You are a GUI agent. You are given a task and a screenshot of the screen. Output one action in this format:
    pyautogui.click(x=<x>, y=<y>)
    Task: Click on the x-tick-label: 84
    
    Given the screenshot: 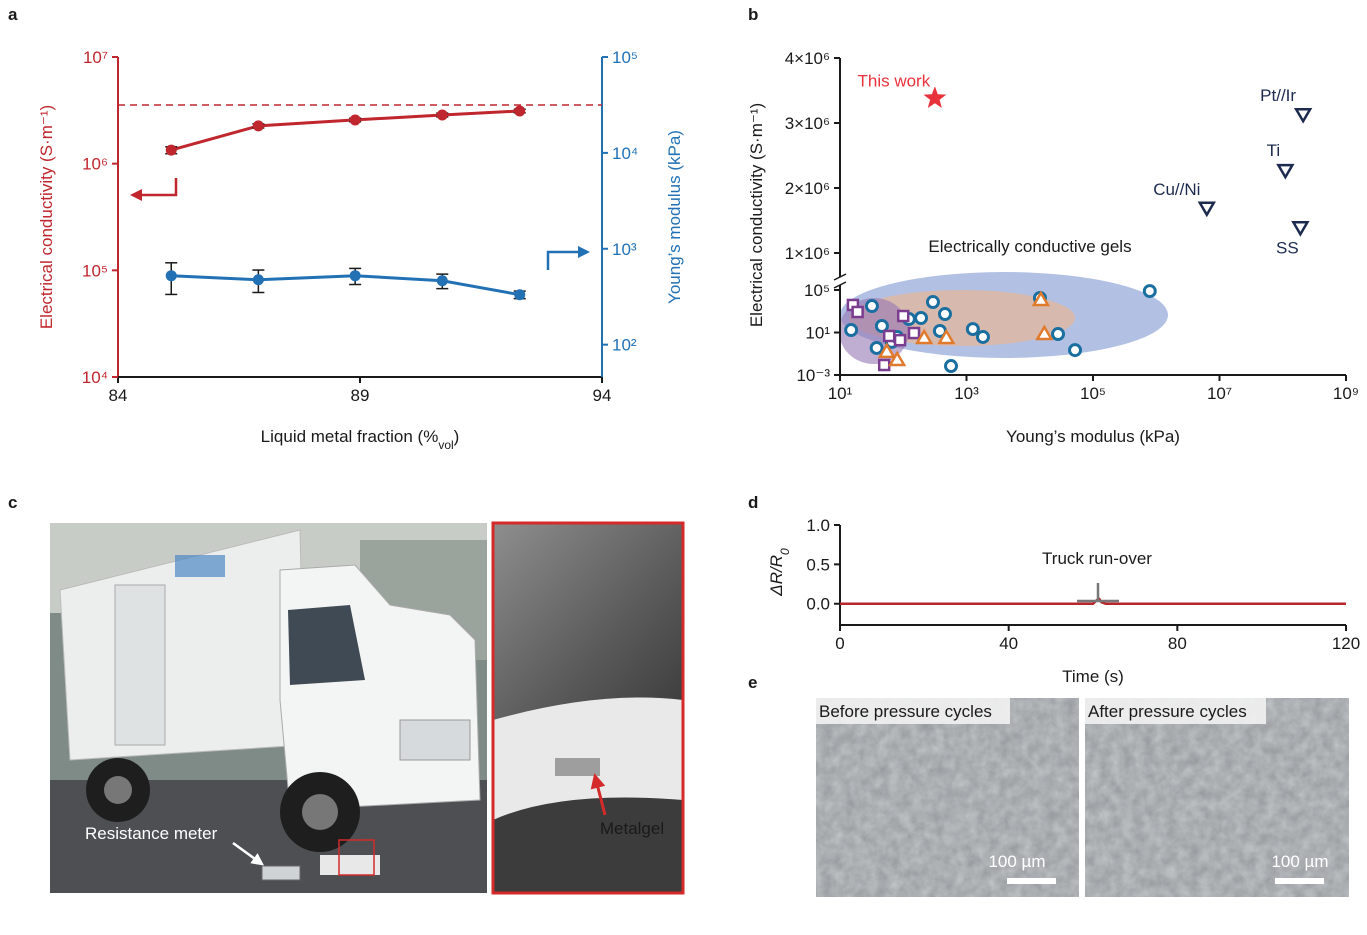 What is the action you would take?
    pyautogui.click(x=118, y=395)
    